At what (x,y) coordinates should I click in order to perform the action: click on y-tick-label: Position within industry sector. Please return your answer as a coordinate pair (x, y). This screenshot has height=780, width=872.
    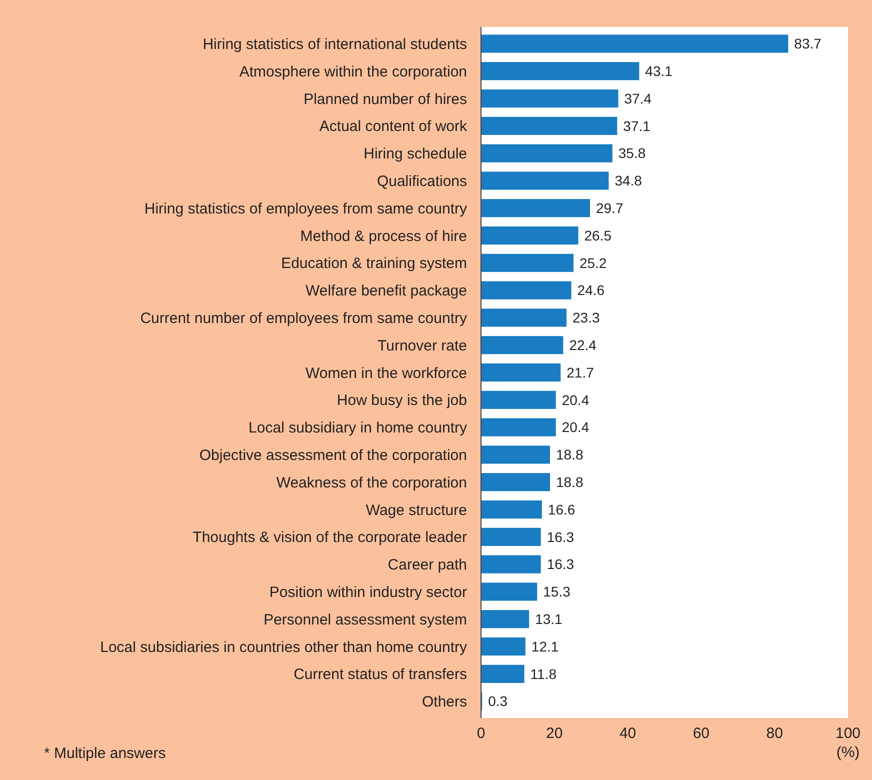
    Looking at the image, I should click on (368, 592).